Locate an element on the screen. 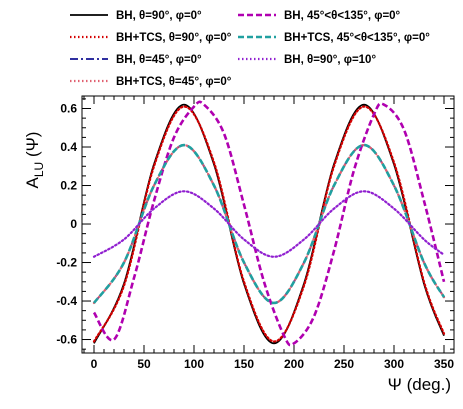 This screenshot has height=409, width=463. y-axis-title-suffix: (Ψ) is located at coordinates (32, 147).